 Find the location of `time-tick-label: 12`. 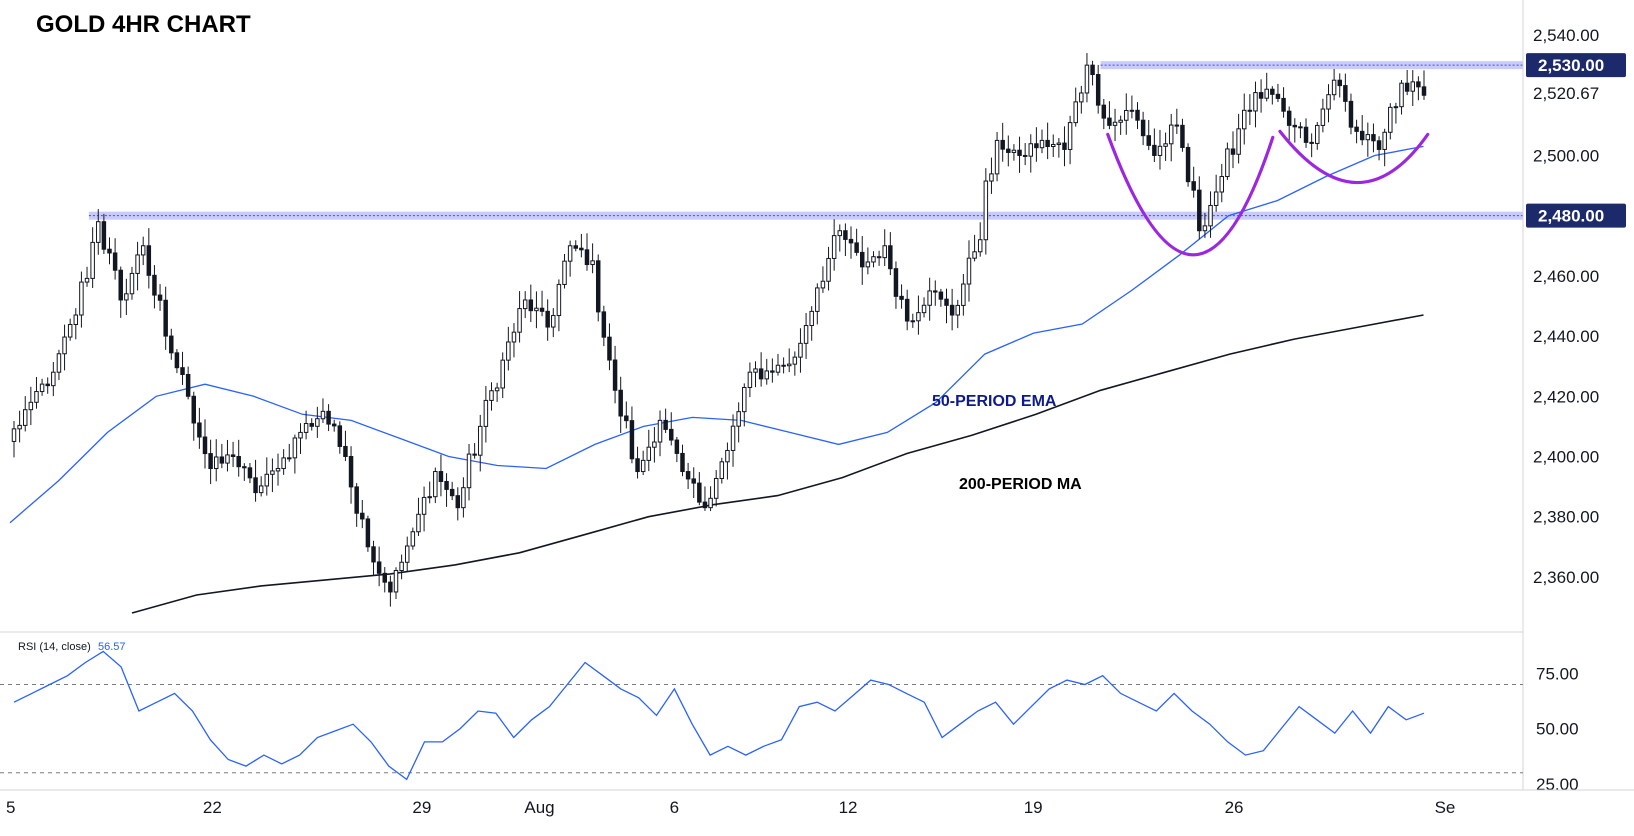

time-tick-label: 12 is located at coordinates (848, 807).